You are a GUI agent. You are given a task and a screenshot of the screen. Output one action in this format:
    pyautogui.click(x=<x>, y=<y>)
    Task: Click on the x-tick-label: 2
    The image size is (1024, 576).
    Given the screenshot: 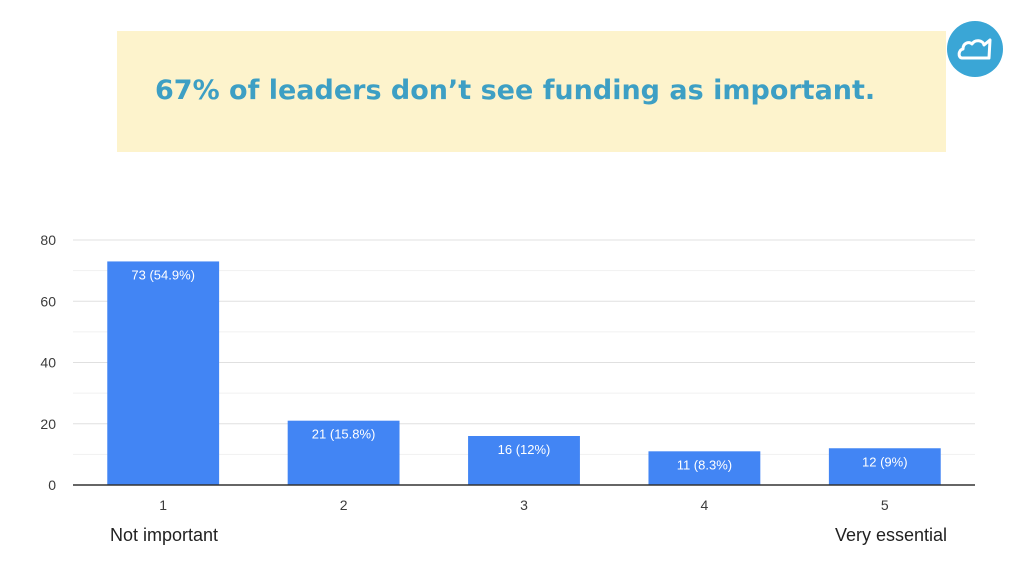 What is the action you would take?
    pyautogui.click(x=344, y=505)
    